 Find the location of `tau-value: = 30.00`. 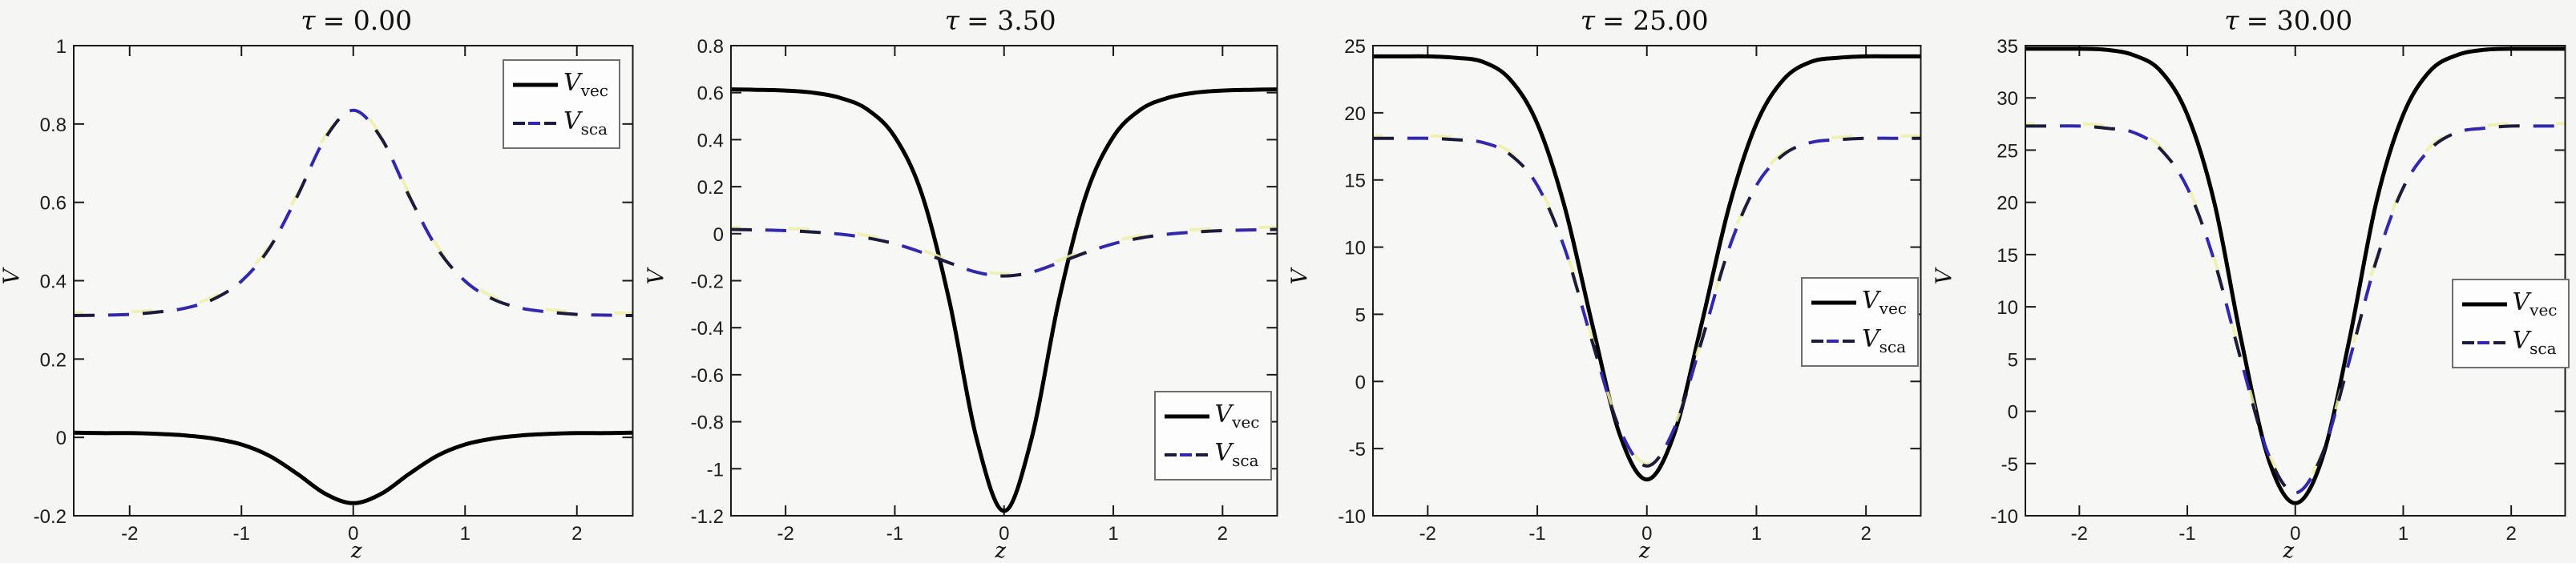

tau-value: = 30.00 is located at coordinates (2299, 20).